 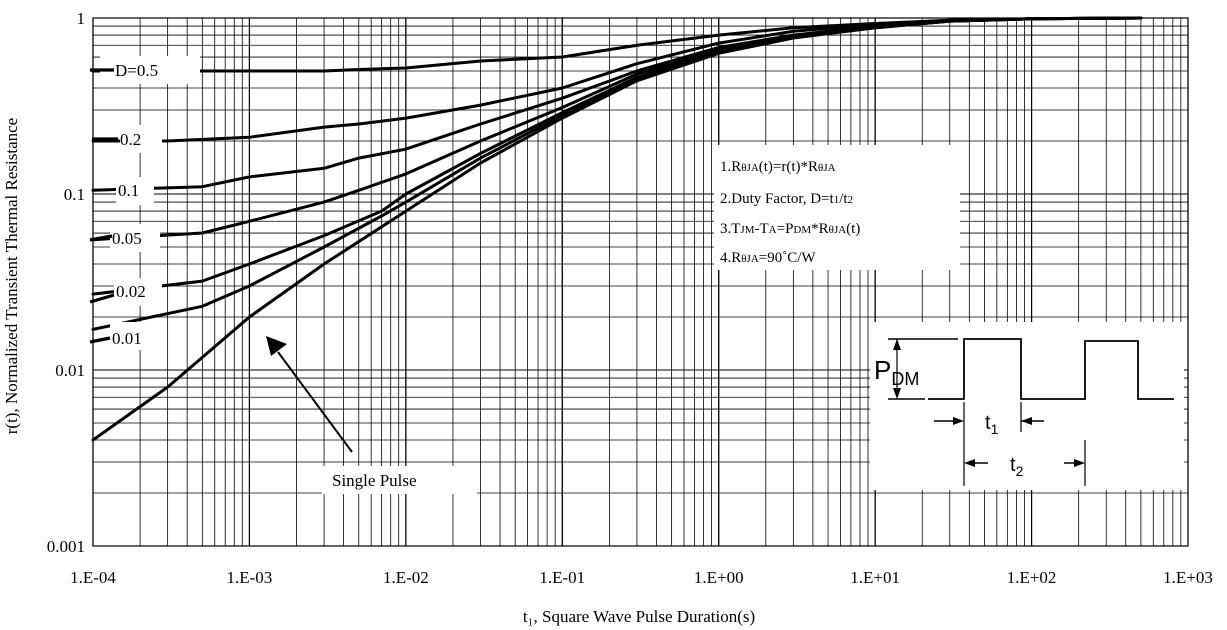 I want to click on y-tick-label: 0.01, so click(x=70, y=370).